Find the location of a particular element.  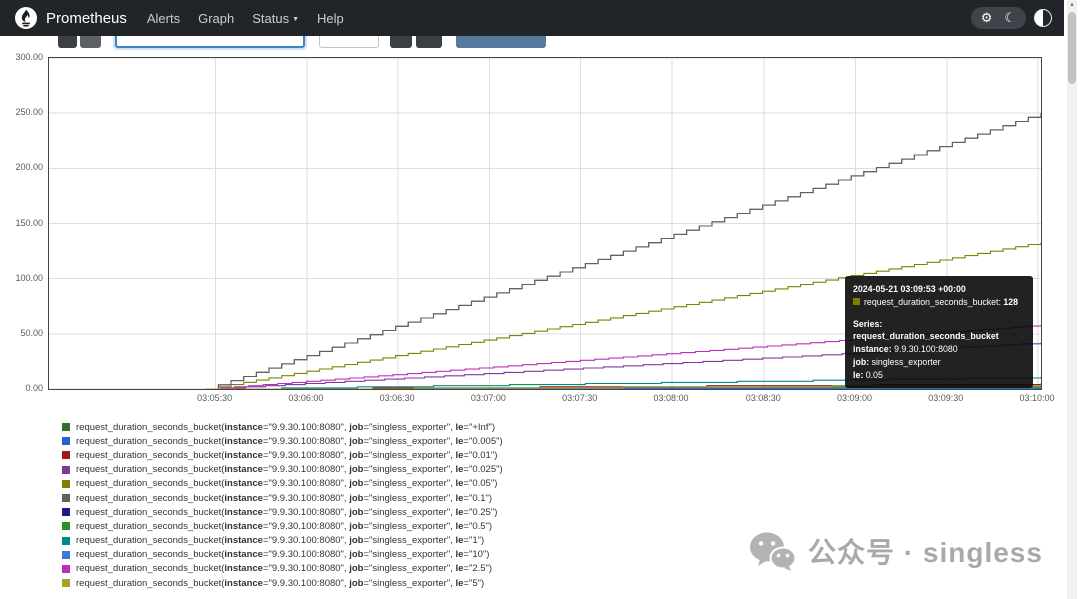

x-tick-label: 03:08:30 is located at coordinates (763, 398).